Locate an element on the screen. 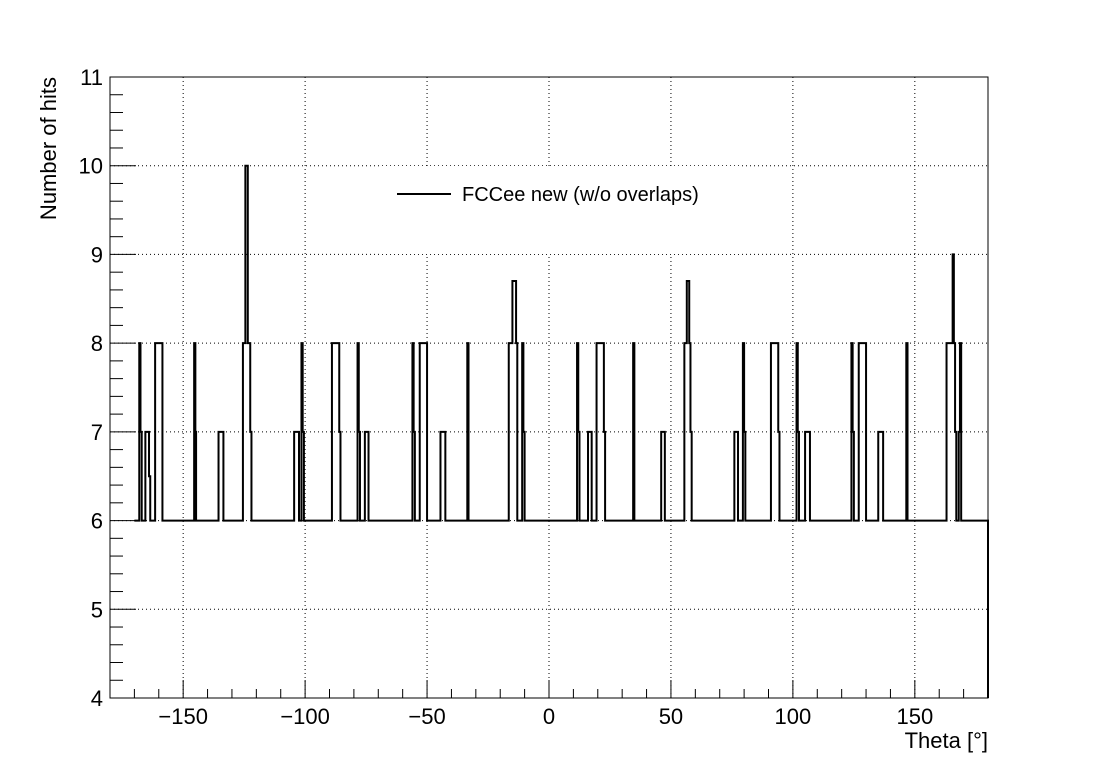 This screenshot has height=776, width=1098. y-tick-label: 7 is located at coordinates (97, 432).